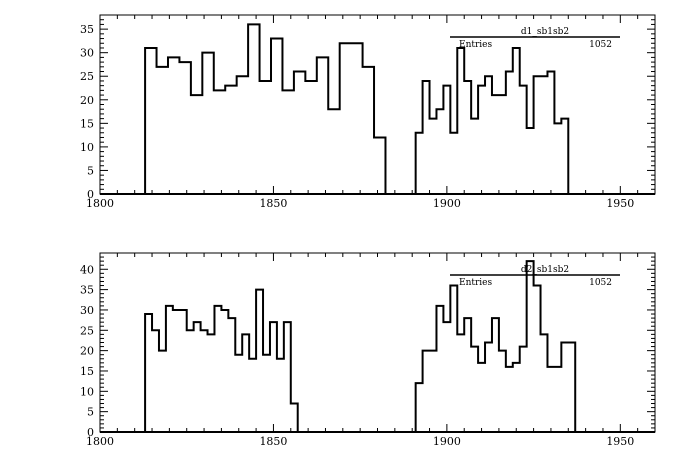 The height and width of the screenshot is (475, 698). I want to click on stats-box: d2_sb1sb2 Entries 1052, so click(535, 276).